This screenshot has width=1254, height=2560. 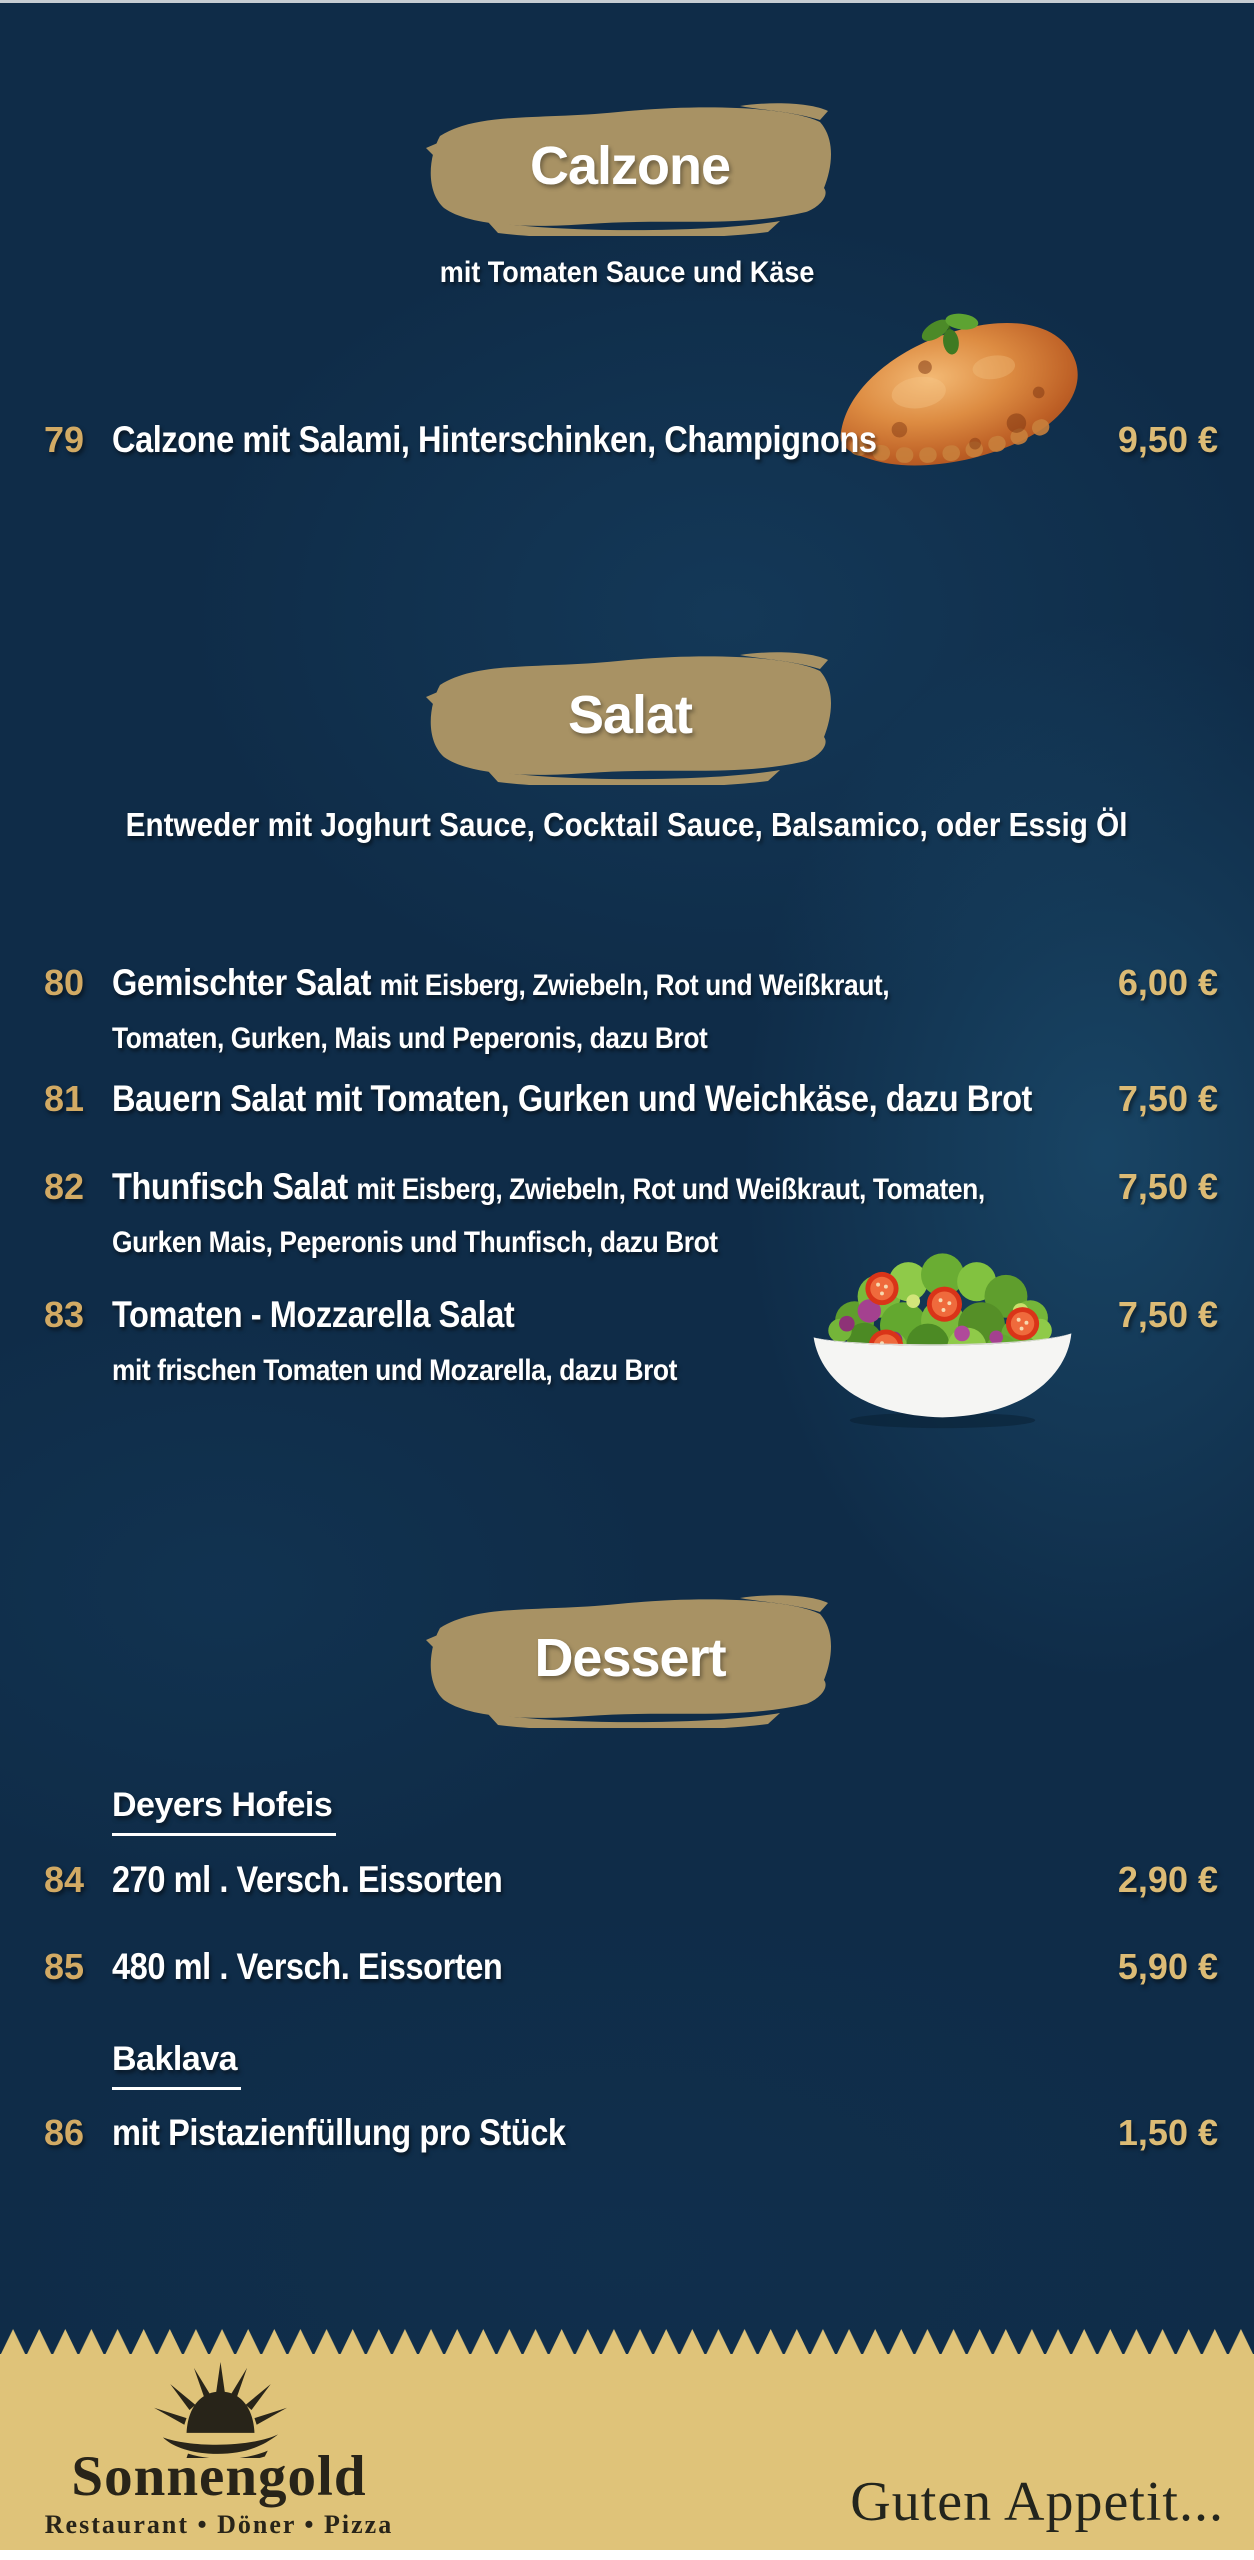 What do you see at coordinates (959, 389) in the screenshot?
I see `calzone-photo` at bounding box center [959, 389].